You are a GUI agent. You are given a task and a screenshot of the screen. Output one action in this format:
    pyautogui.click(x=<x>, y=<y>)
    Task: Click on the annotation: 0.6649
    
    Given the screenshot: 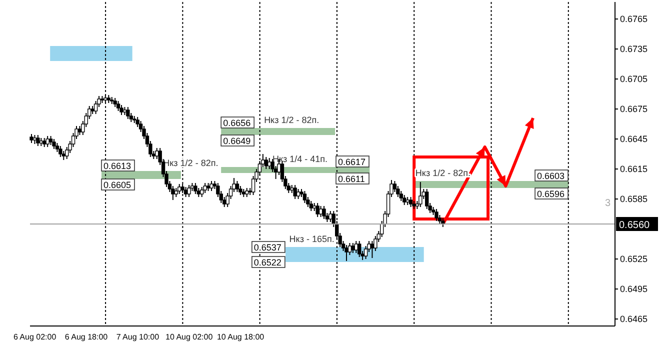 What is the action you would take?
    pyautogui.click(x=237, y=141)
    